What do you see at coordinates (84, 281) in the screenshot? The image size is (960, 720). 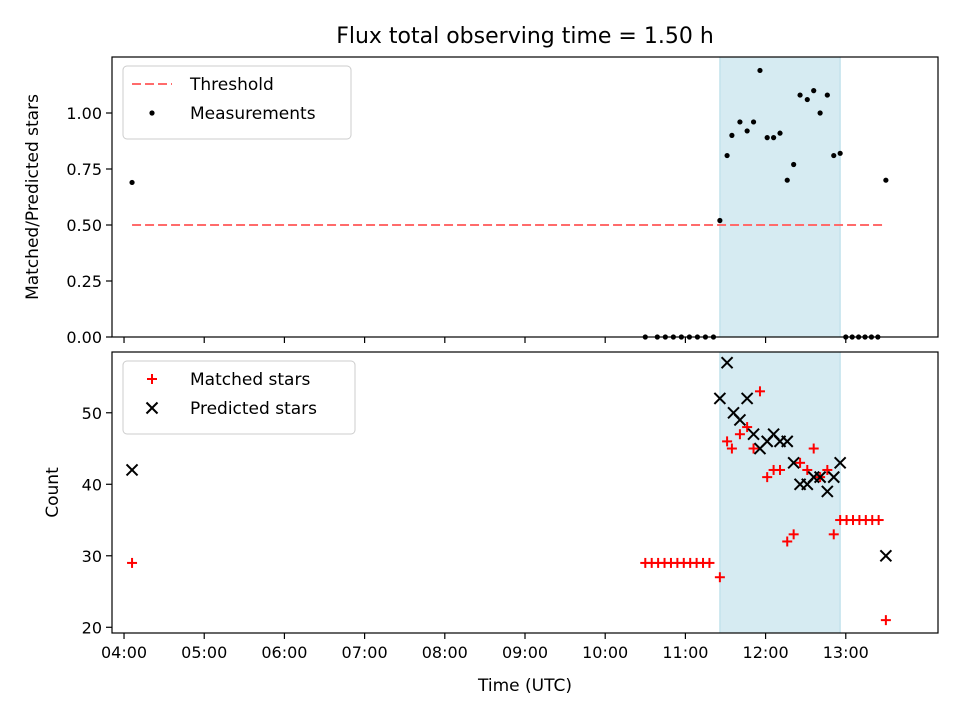 I see `y-tick-label: 0.25` at bounding box center [84, 281].